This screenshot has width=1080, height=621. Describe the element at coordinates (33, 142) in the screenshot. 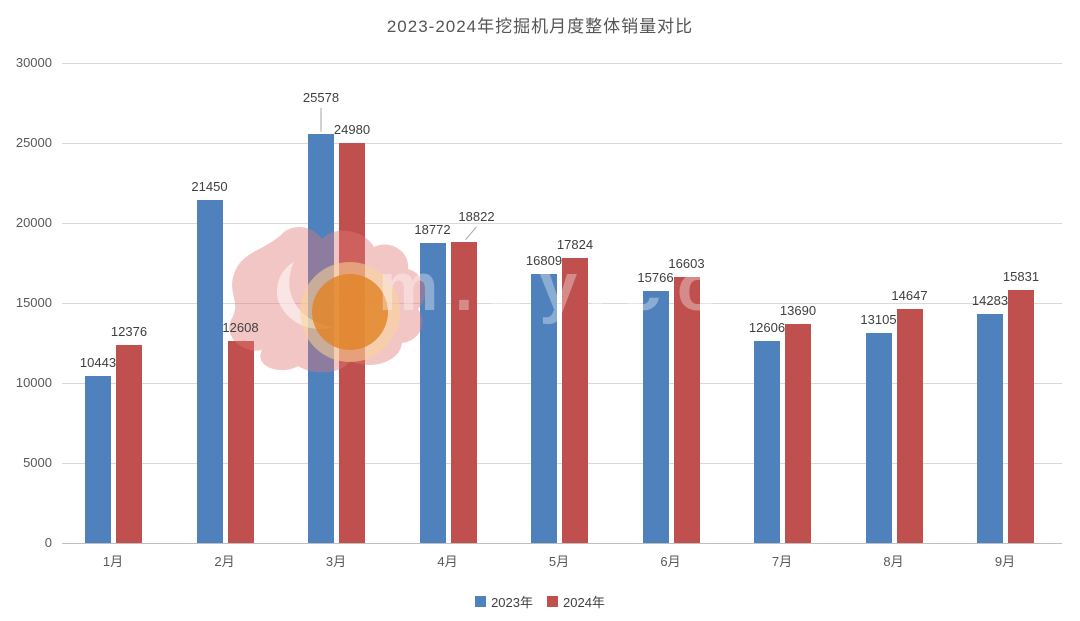

I see `y-tick-label: 25000` at that location.